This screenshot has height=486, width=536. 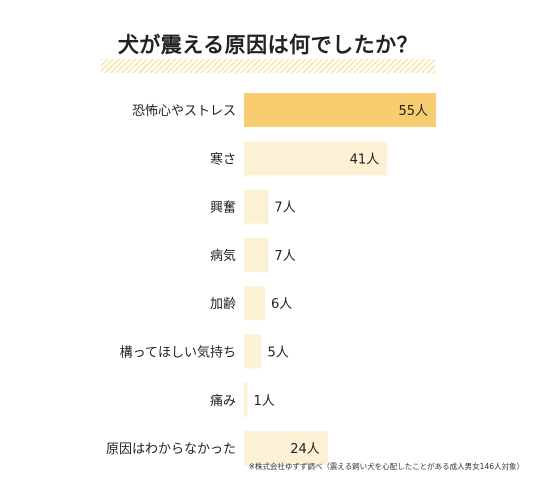 What do you see at coordinates (277, 353) in the screenshot?
I see `value-label: 5人` at bounding box center [277, 353].